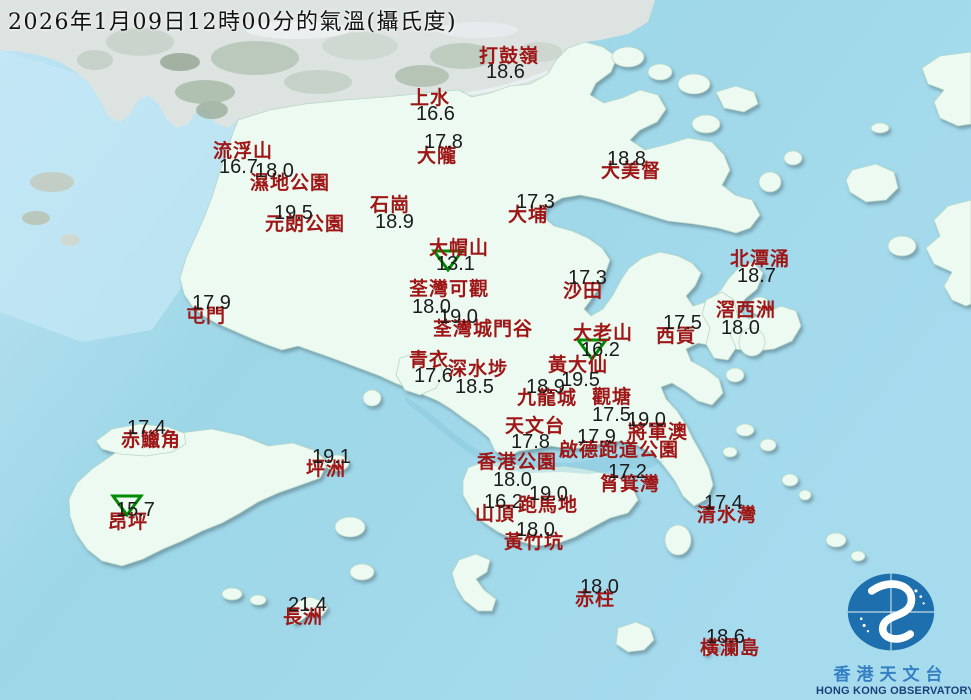 The width and height of the screenshot is (971, 700). I want to click on station-name: 屯門, so click(206, 316).